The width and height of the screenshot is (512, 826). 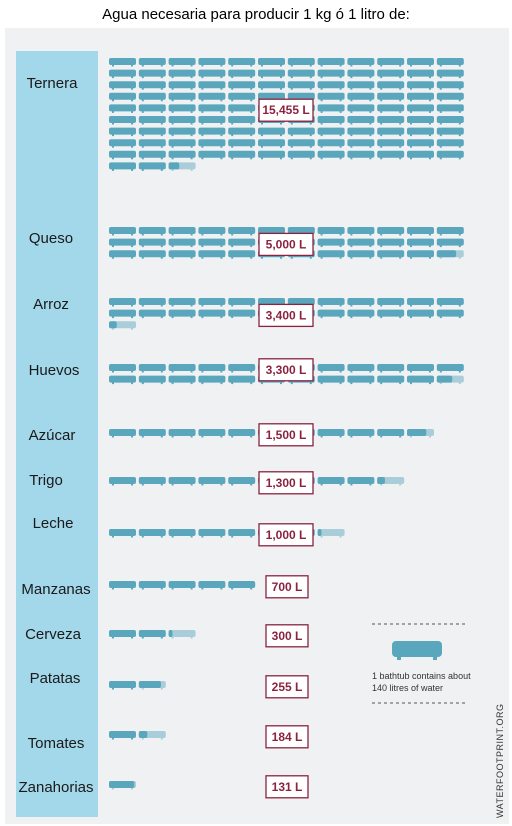 I want to click on category-label: Leche, so click(x=53, y=523).